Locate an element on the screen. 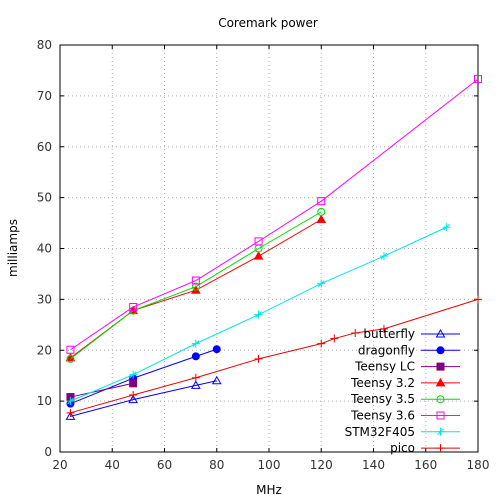 This screenshot has height=500, width=500. legend-label: Teensy 3.5 is located at coordinates (382, 399).